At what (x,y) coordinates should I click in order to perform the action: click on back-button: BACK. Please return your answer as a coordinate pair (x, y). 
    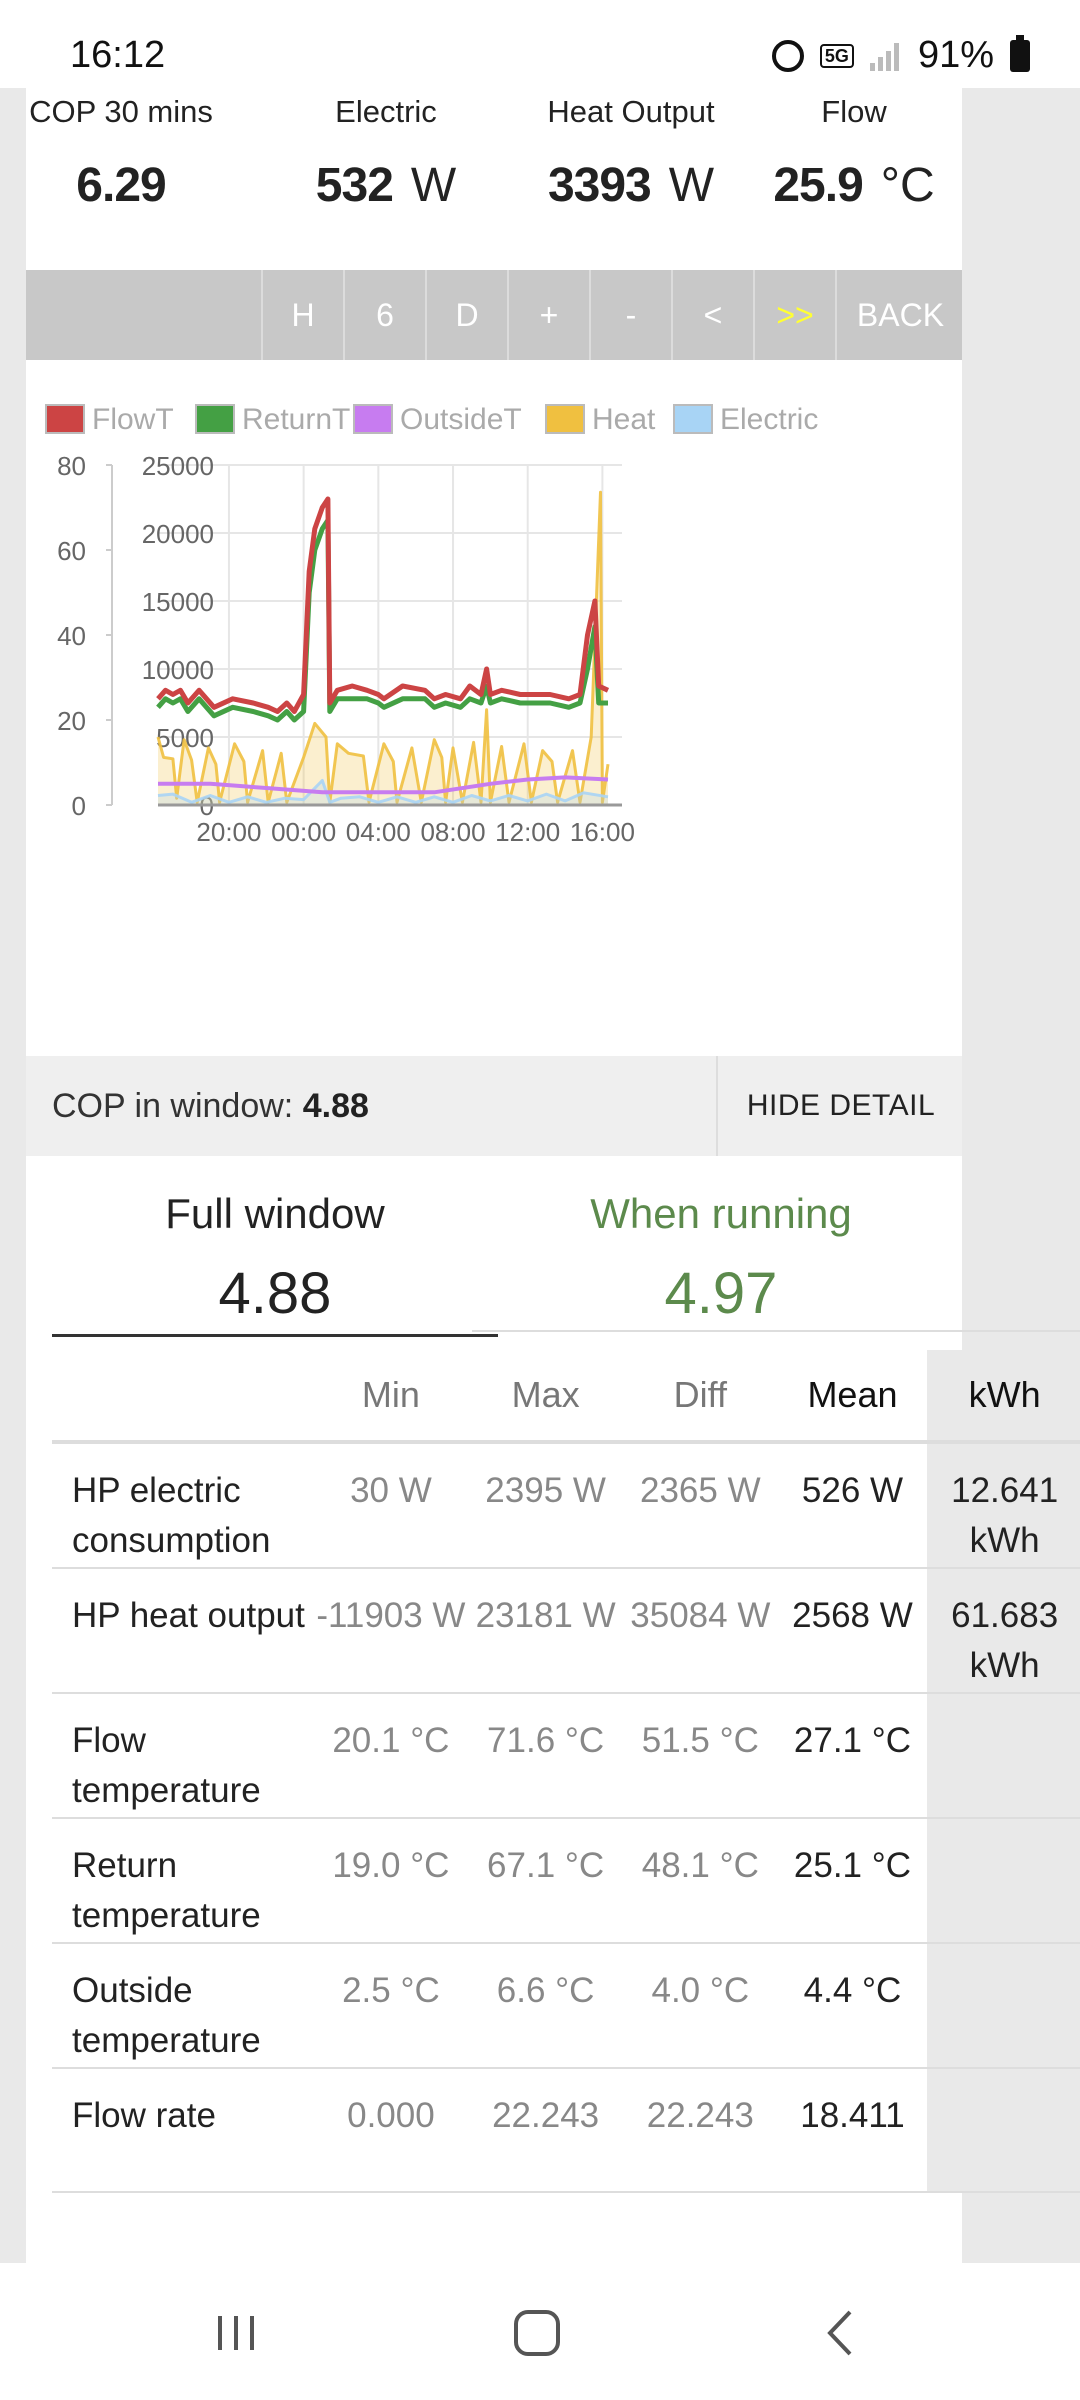
    Looking at the image, I should click on (899, 315).